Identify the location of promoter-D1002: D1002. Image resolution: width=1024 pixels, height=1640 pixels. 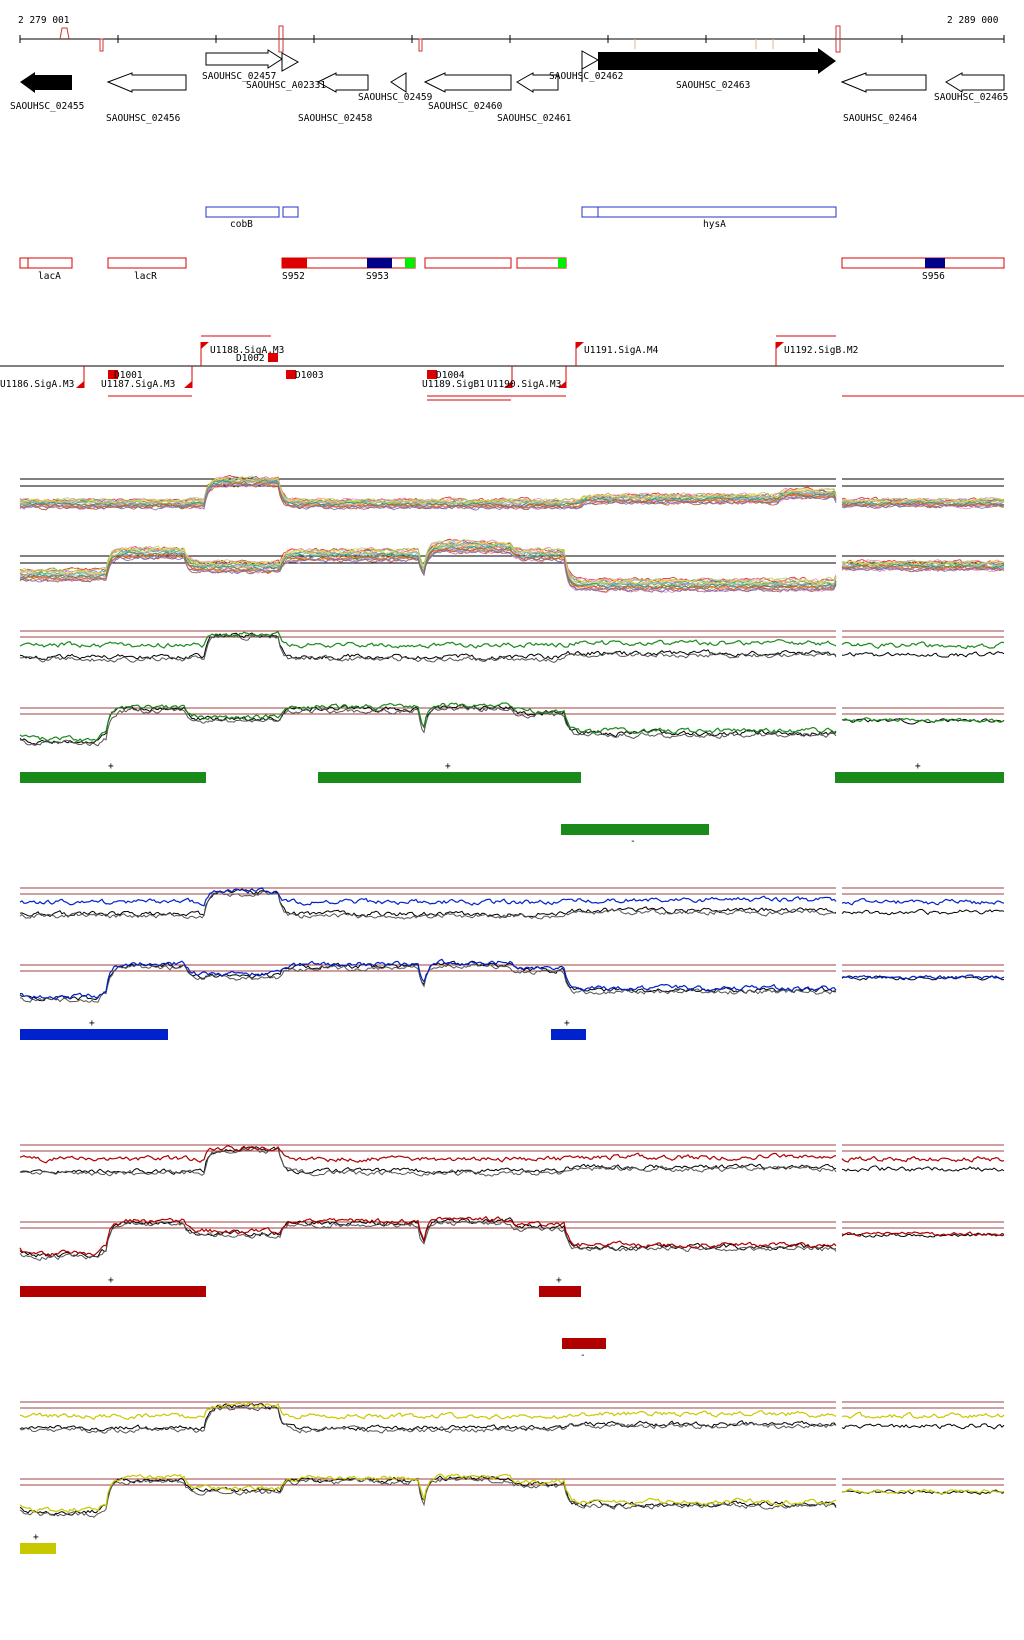
(250, 358).